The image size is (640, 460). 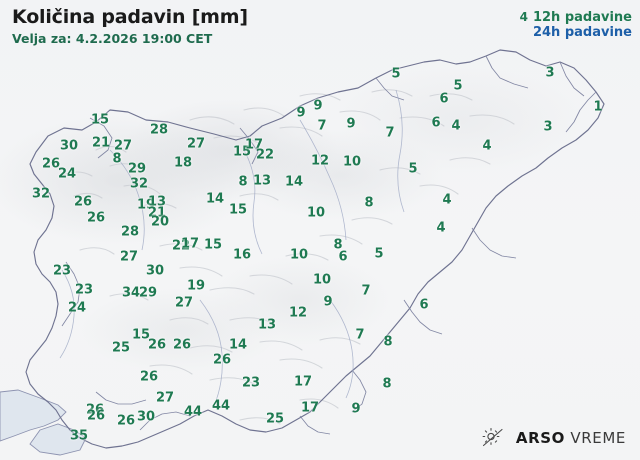 What do you see at coordinates (160, 222) in the screenshot?
I see `station-value: 20` at bounding box center [160, 222].